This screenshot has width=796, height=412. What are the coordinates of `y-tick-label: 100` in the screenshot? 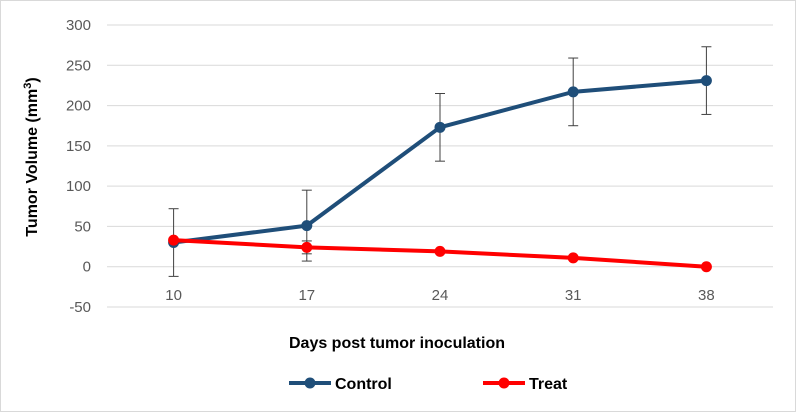 It's located at (78, 186).